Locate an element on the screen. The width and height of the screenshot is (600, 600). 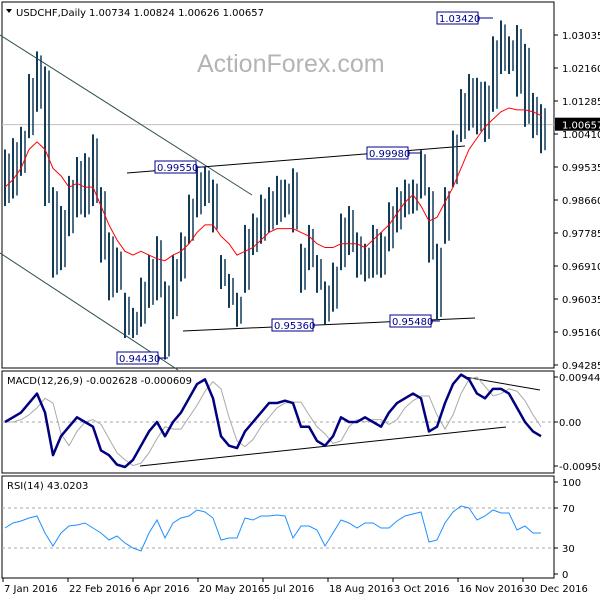
rsi-tick-label: 30 is located at coordinates (568, 549).